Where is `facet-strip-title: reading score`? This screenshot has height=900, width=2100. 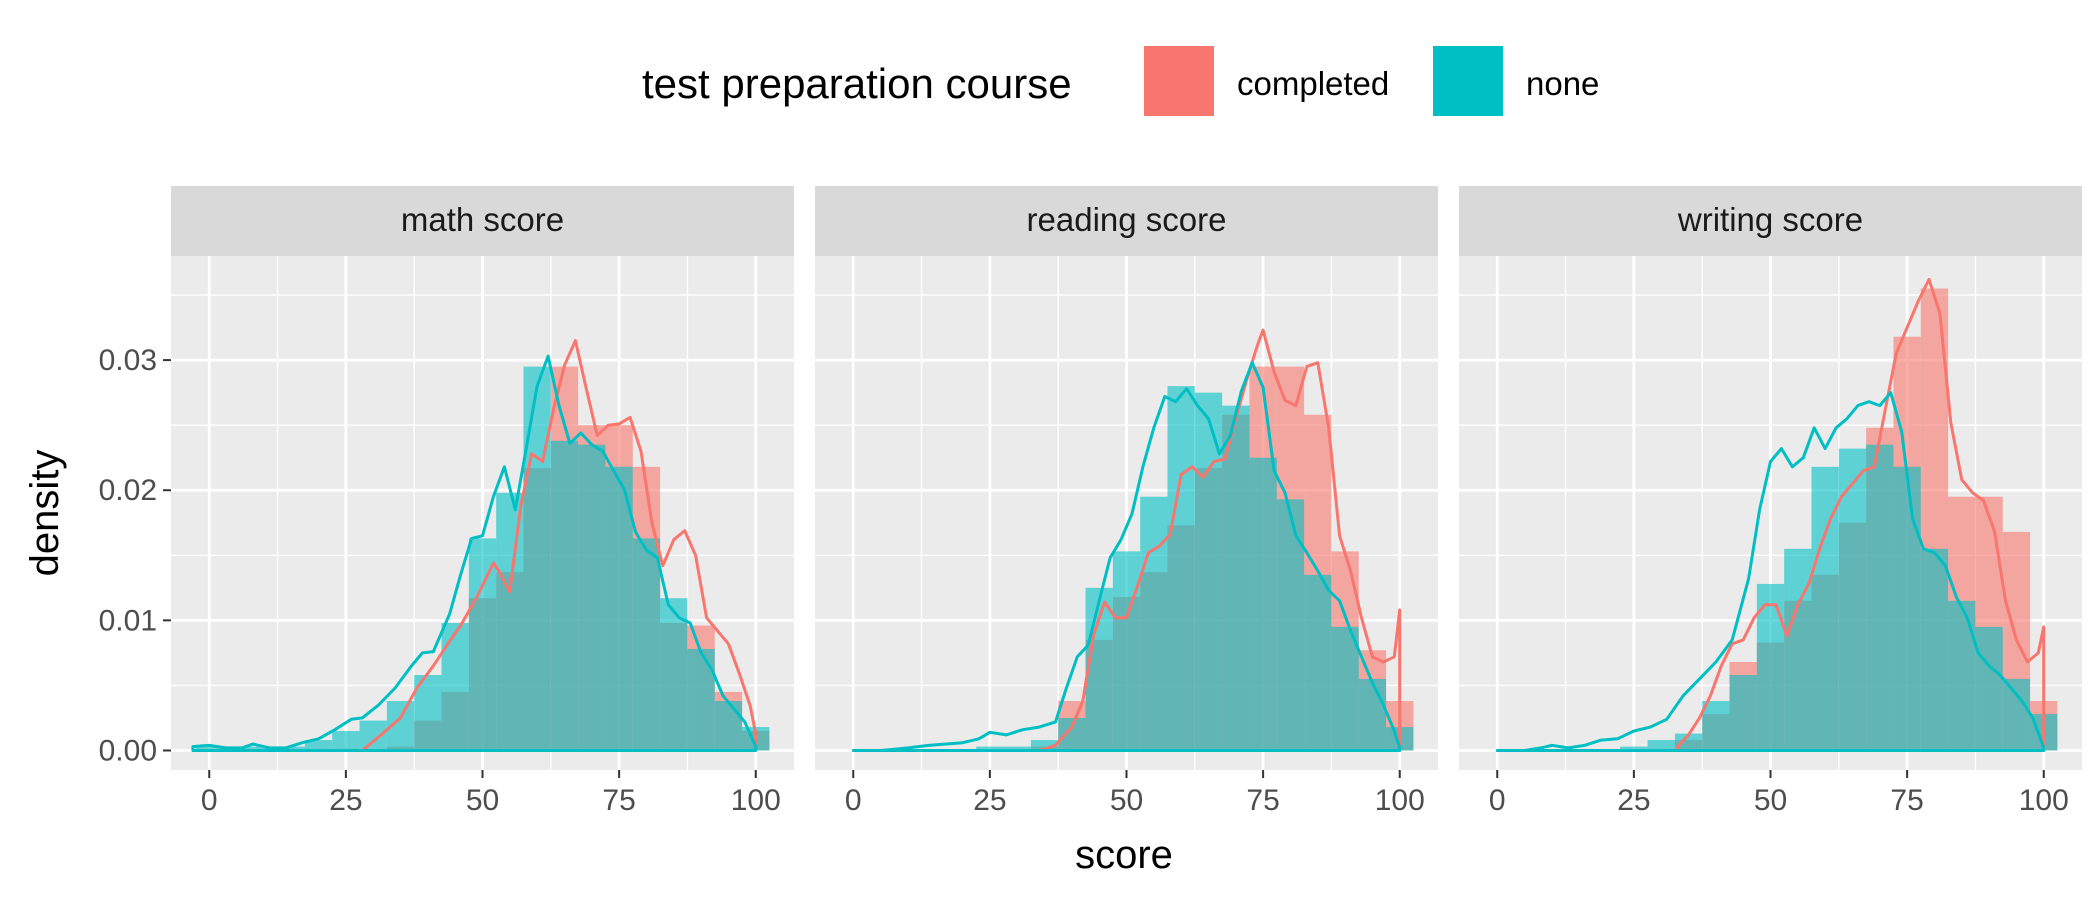
facet-strip-title: reading score is located at coordinates (1127, 219).